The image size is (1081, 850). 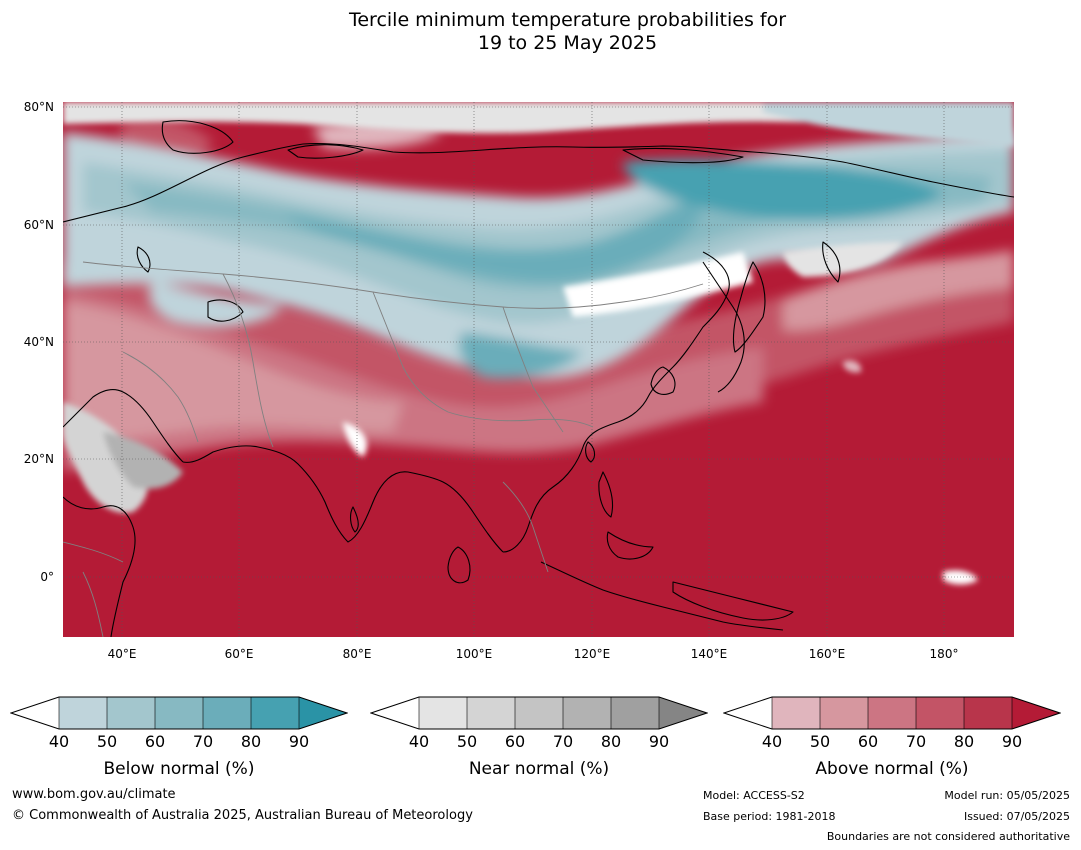 I want to click on colorbar-below-normal, so click(x=179, y=713).